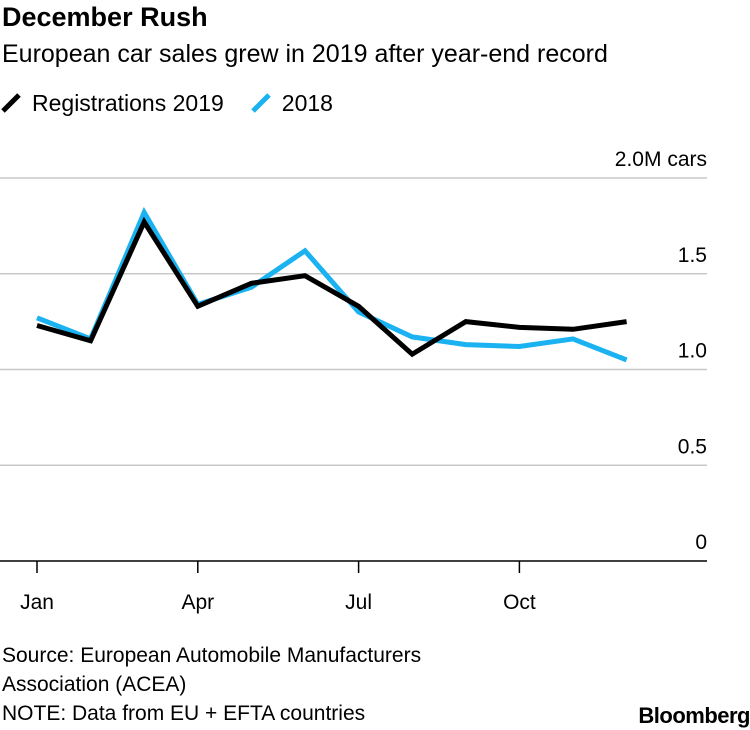  I want to click on y-tick-label: 2.0M cars, so click(661, 159).